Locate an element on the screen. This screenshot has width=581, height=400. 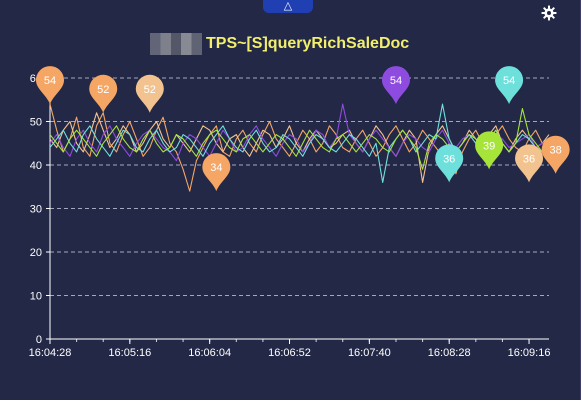
markpoint-pin: 39 is located at coordinates (489, 150).